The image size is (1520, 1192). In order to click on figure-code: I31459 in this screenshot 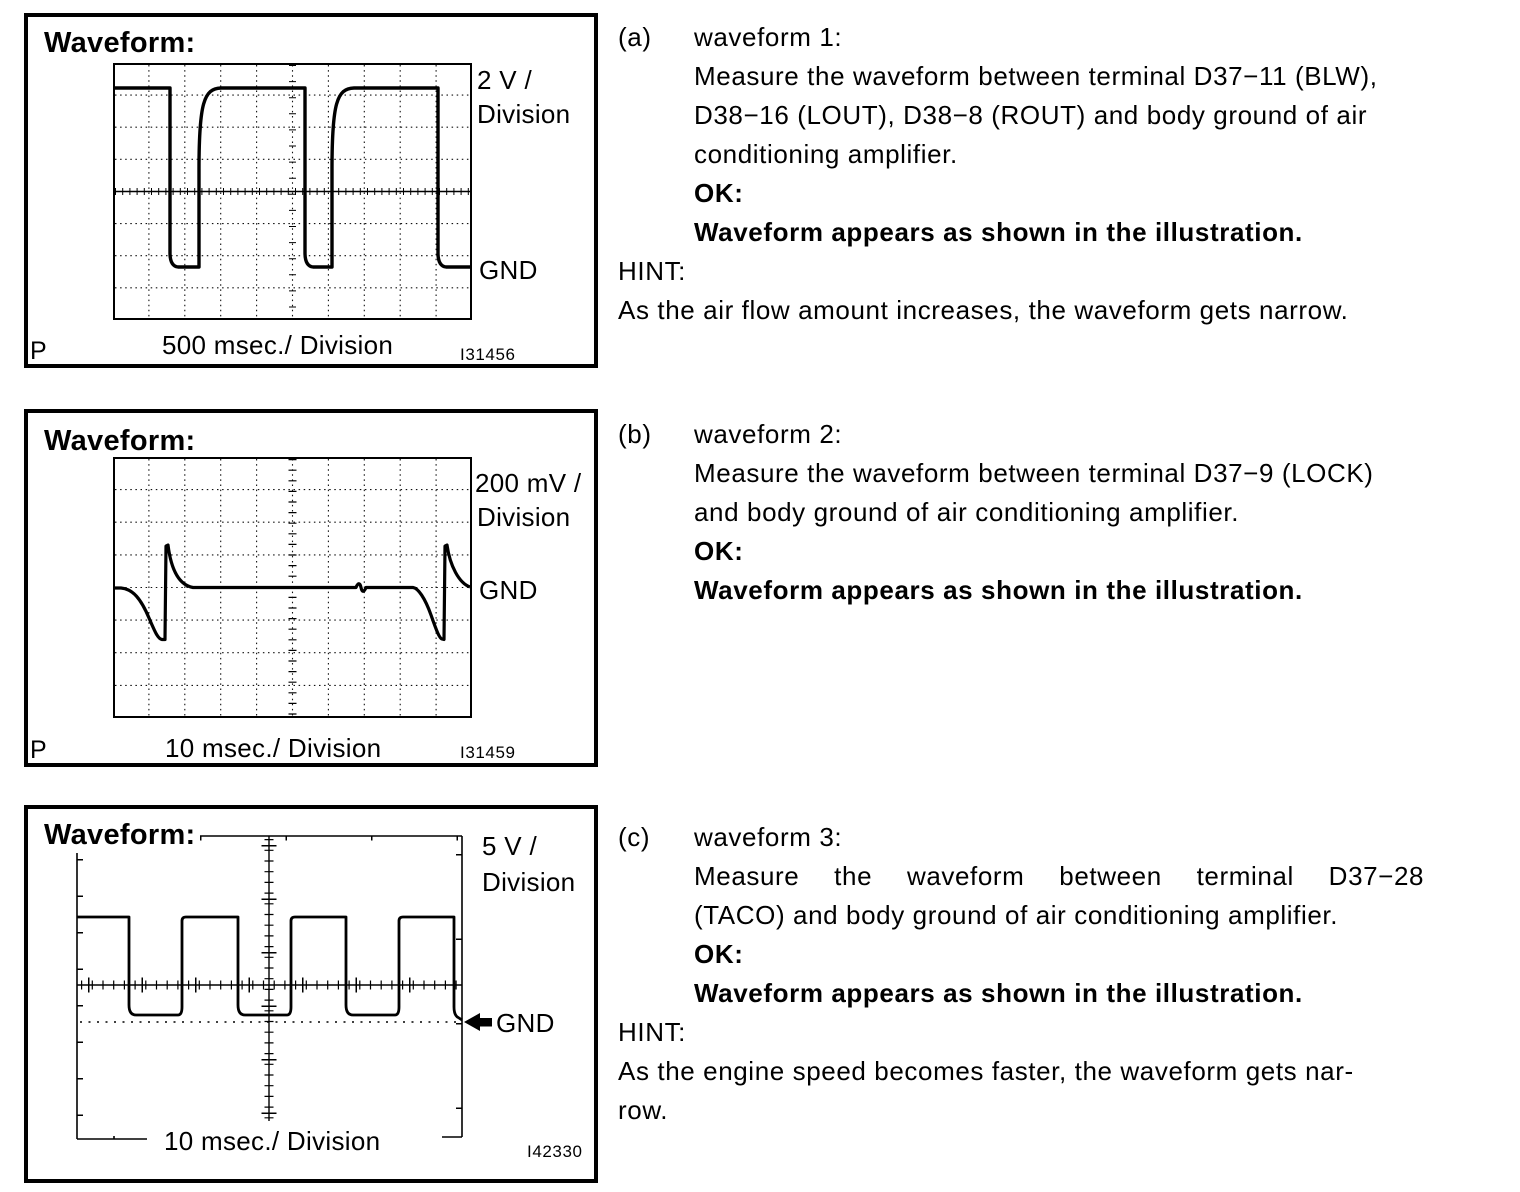, I will do `click(488, 752)`.